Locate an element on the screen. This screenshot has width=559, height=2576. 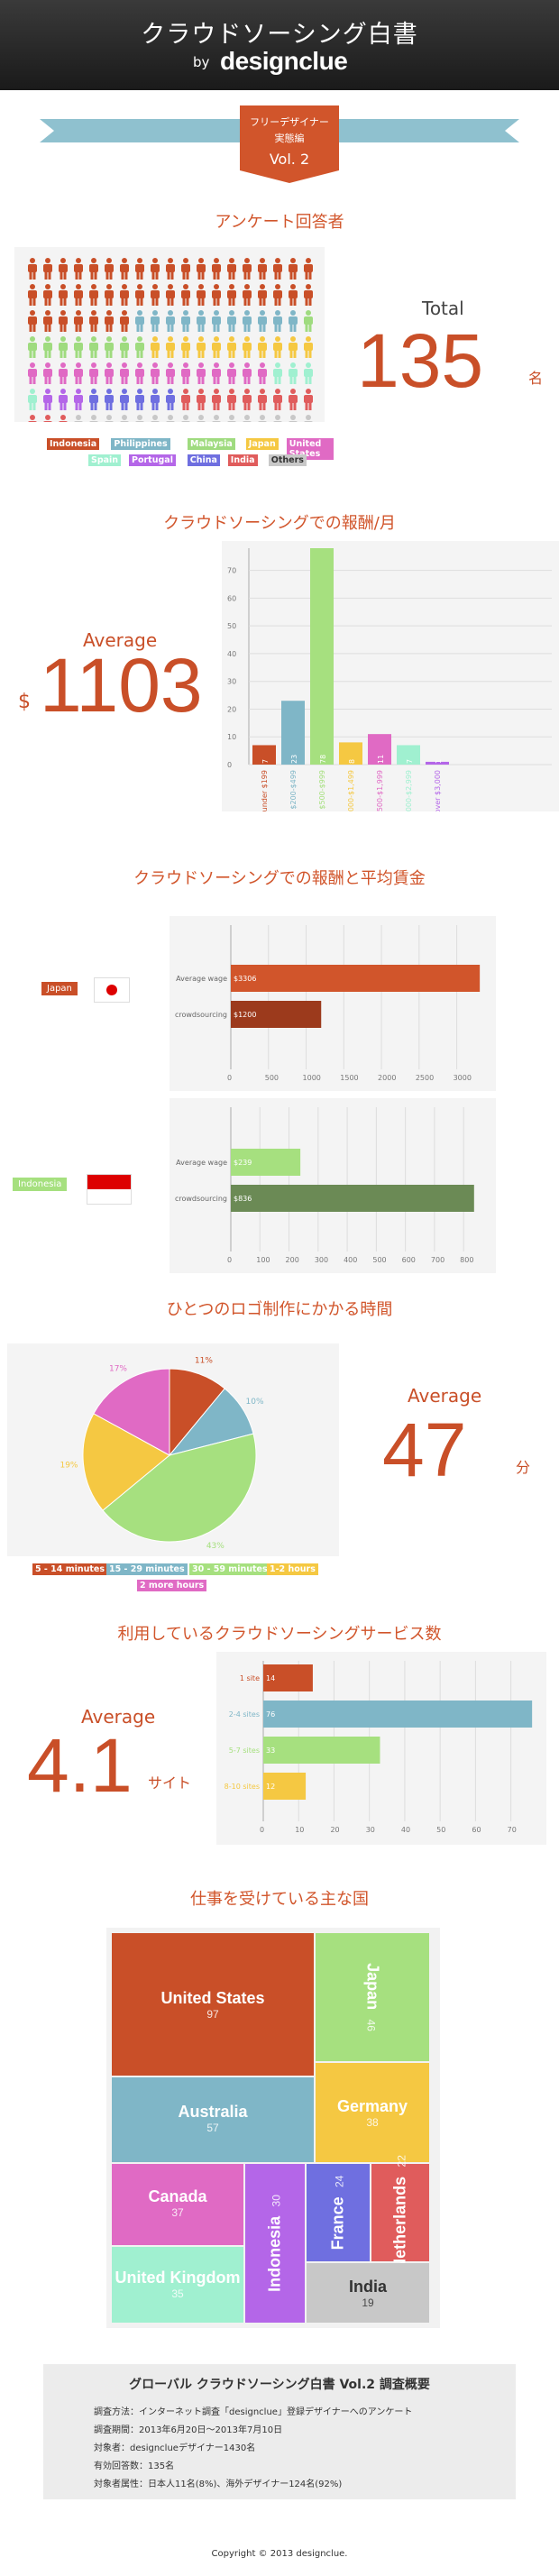
summary-line-attributes: 対象者属性：日本人11名(8%)、海外デザイナー124名(92%) is located at coordinates (218, 2484).